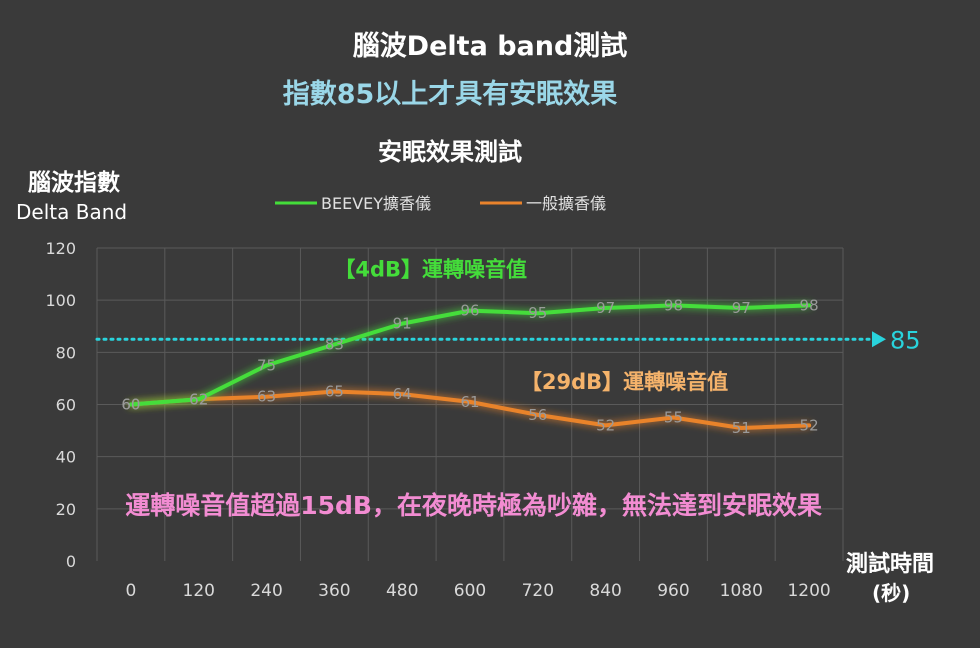 Image resolution: width=980 pixels, height=648 pixels. I want to click on data-label: 62, so click(198, 399).